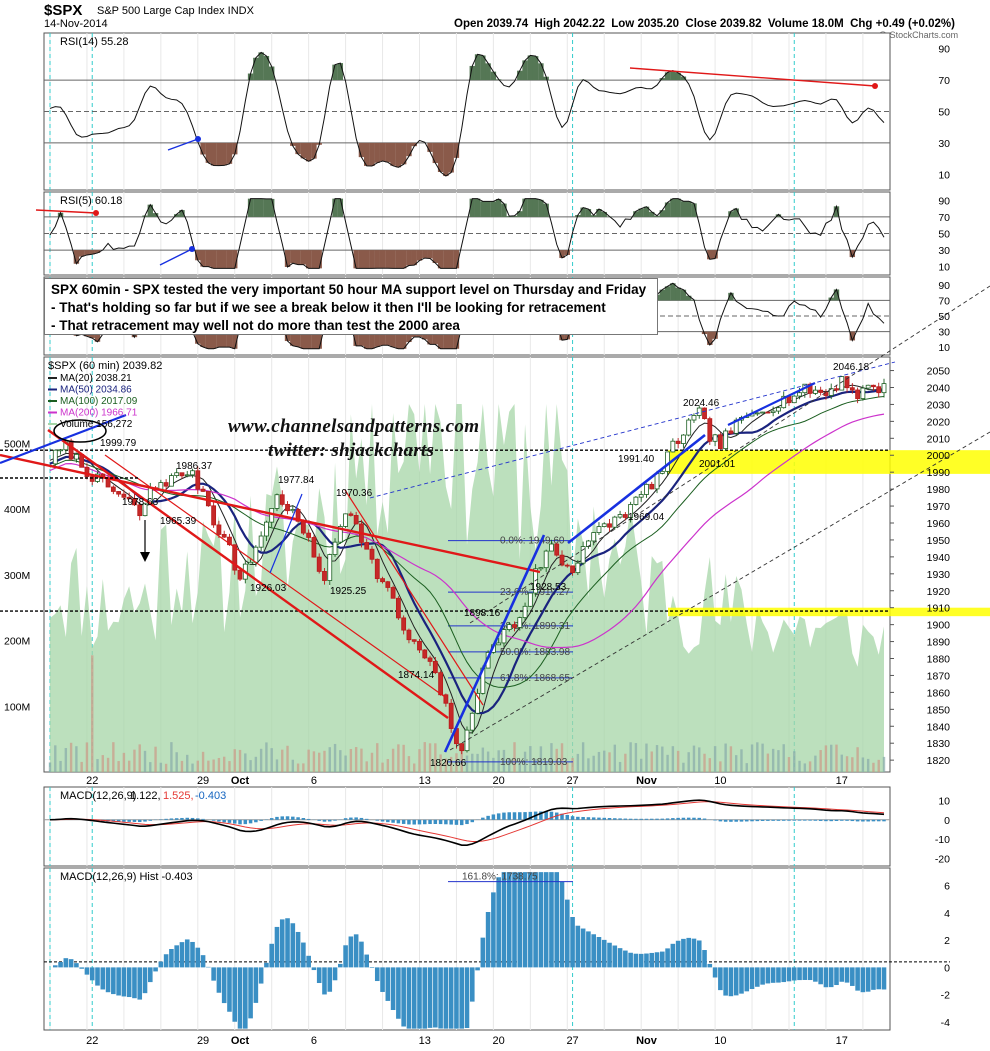  What do you see at coordinates (126, 877) in the screenshot?
I see `hist-panel-label: MACD(12,26,9) Hist -0.403` at bounding box center [126, 877].